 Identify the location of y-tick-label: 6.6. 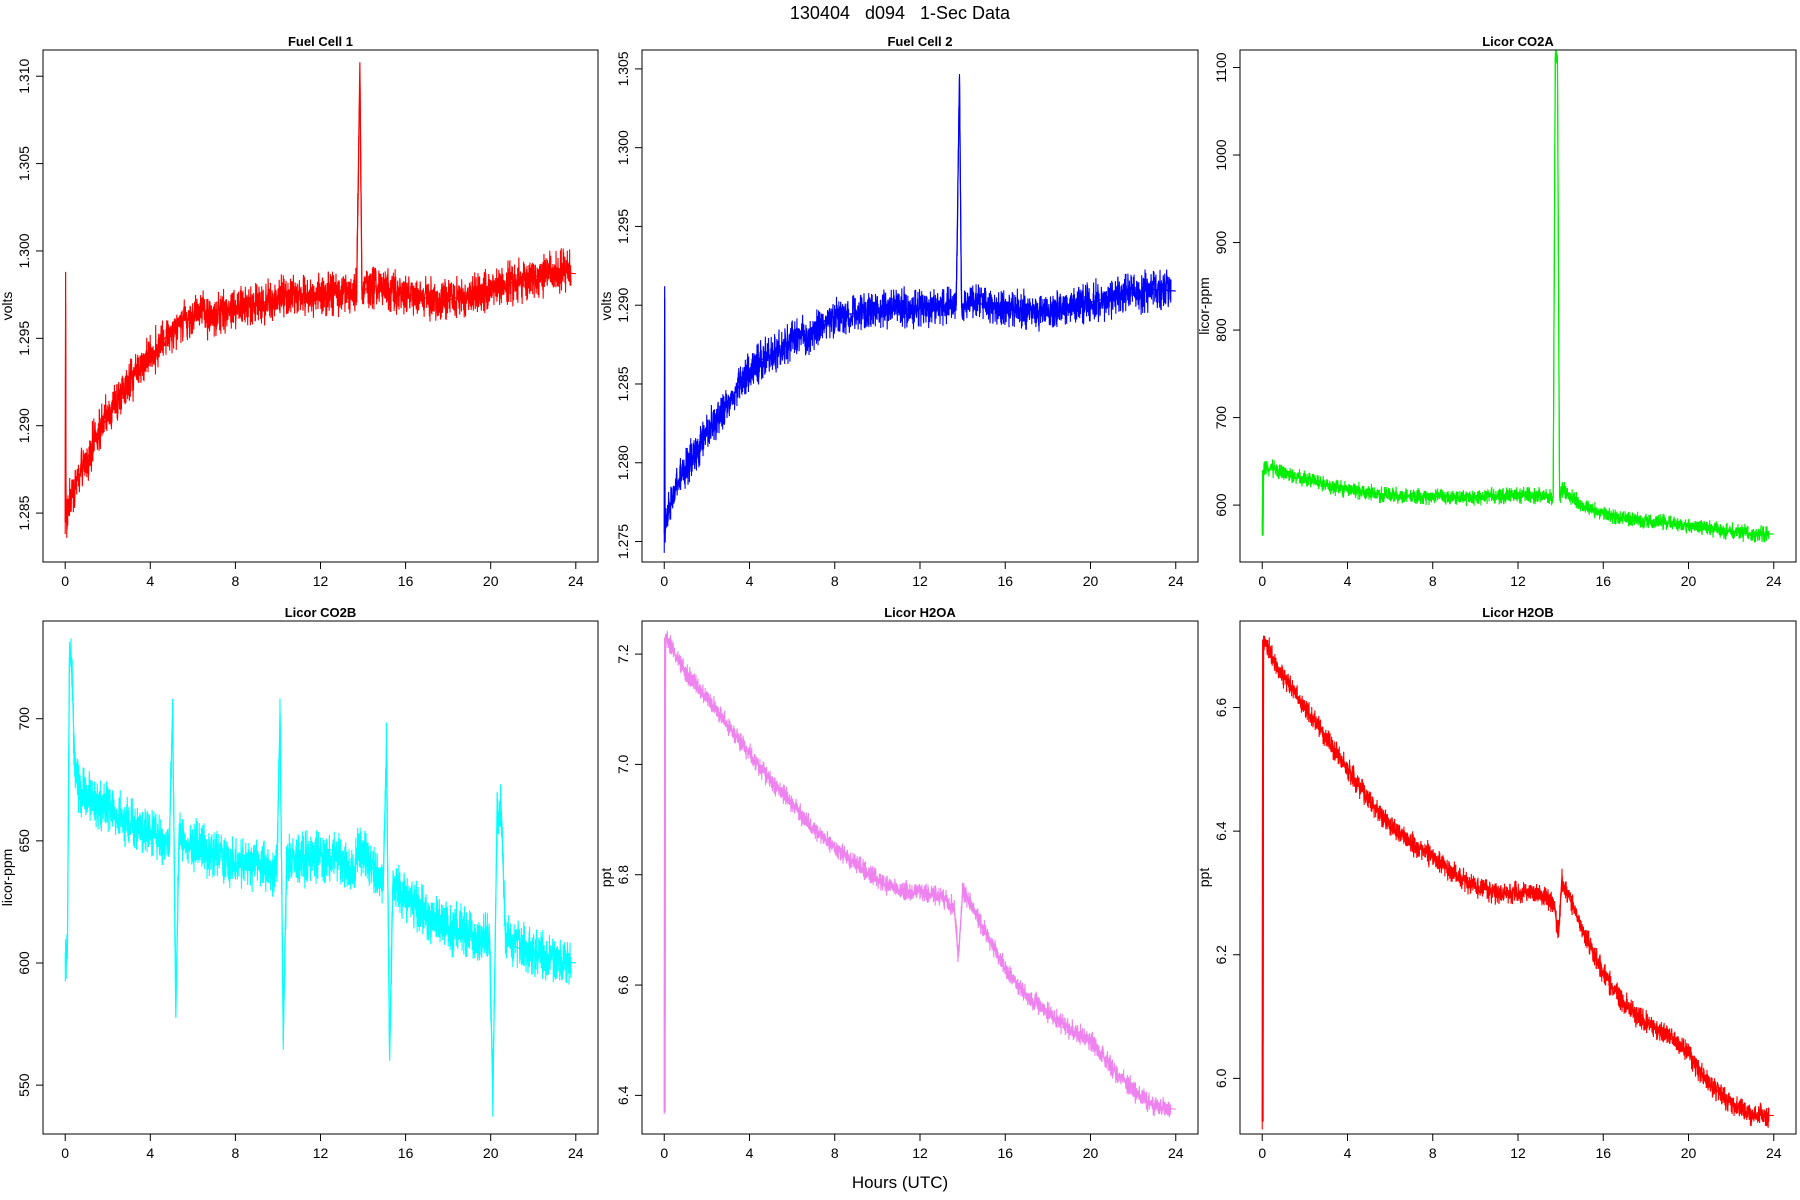
(1221, 708).